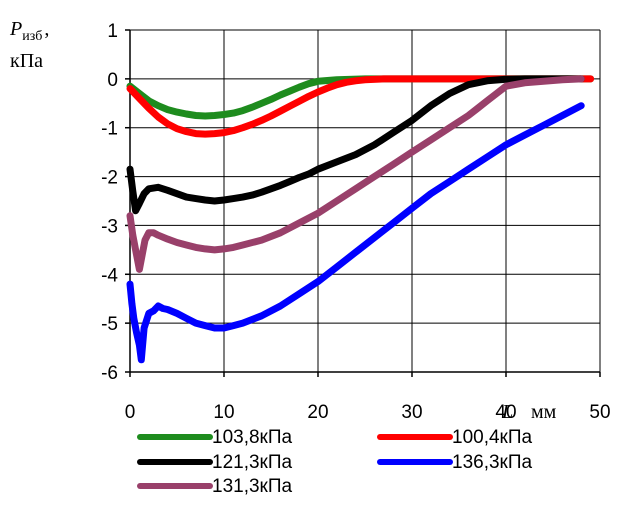 Image resolution: width=620 pixels, height=507 pixels. What do you see at coordinates (112, 31) in the screenshot?
I see `y-tick-label: 1` at bounding box center [112, 31].